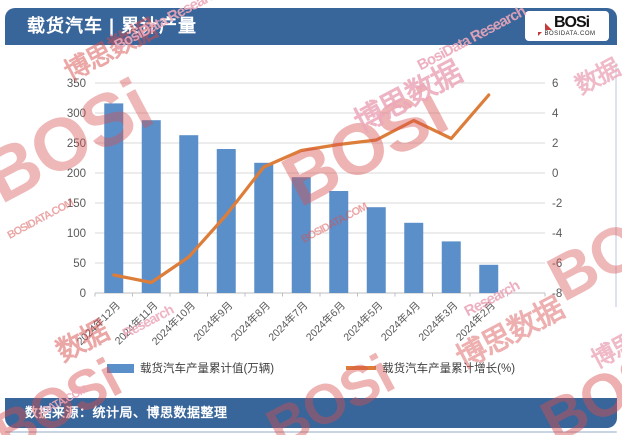 The height and width of the screenshot is (435, 622). Describe the element at coordinates (76, 174) in the screenshot. I see `svg-text: 200` at that location.